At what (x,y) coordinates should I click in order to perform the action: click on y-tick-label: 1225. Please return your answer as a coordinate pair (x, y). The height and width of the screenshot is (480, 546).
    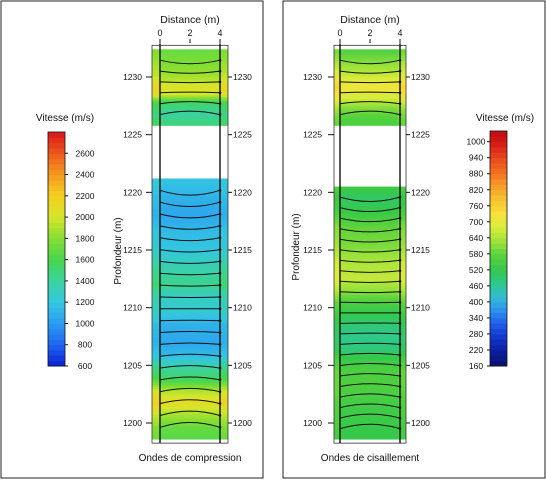
    Looking at the image, I should click on (132, 135).